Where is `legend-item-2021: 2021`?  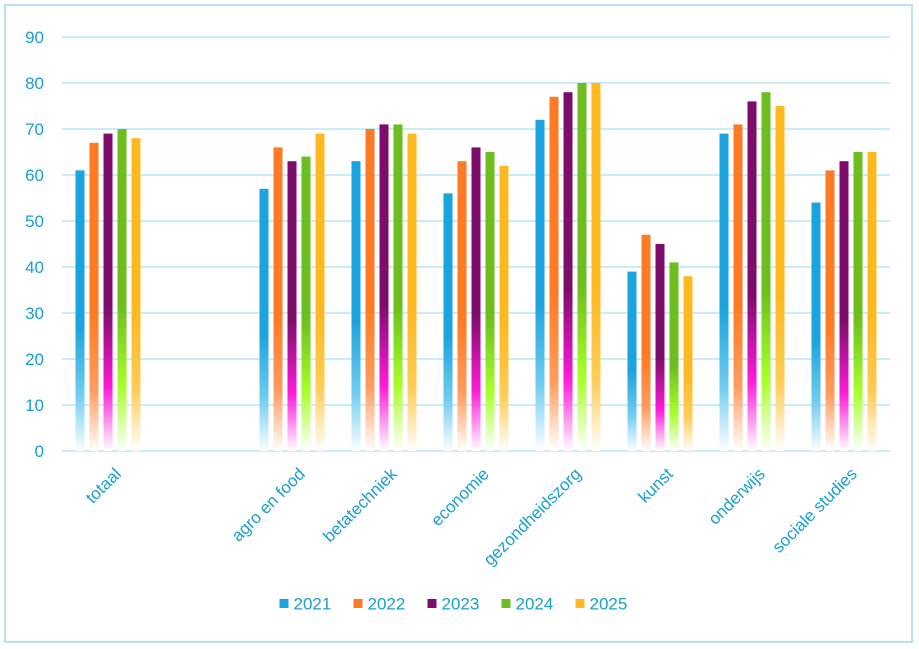 legend-item-2021: 2021 is located at coordinates (305, 604).